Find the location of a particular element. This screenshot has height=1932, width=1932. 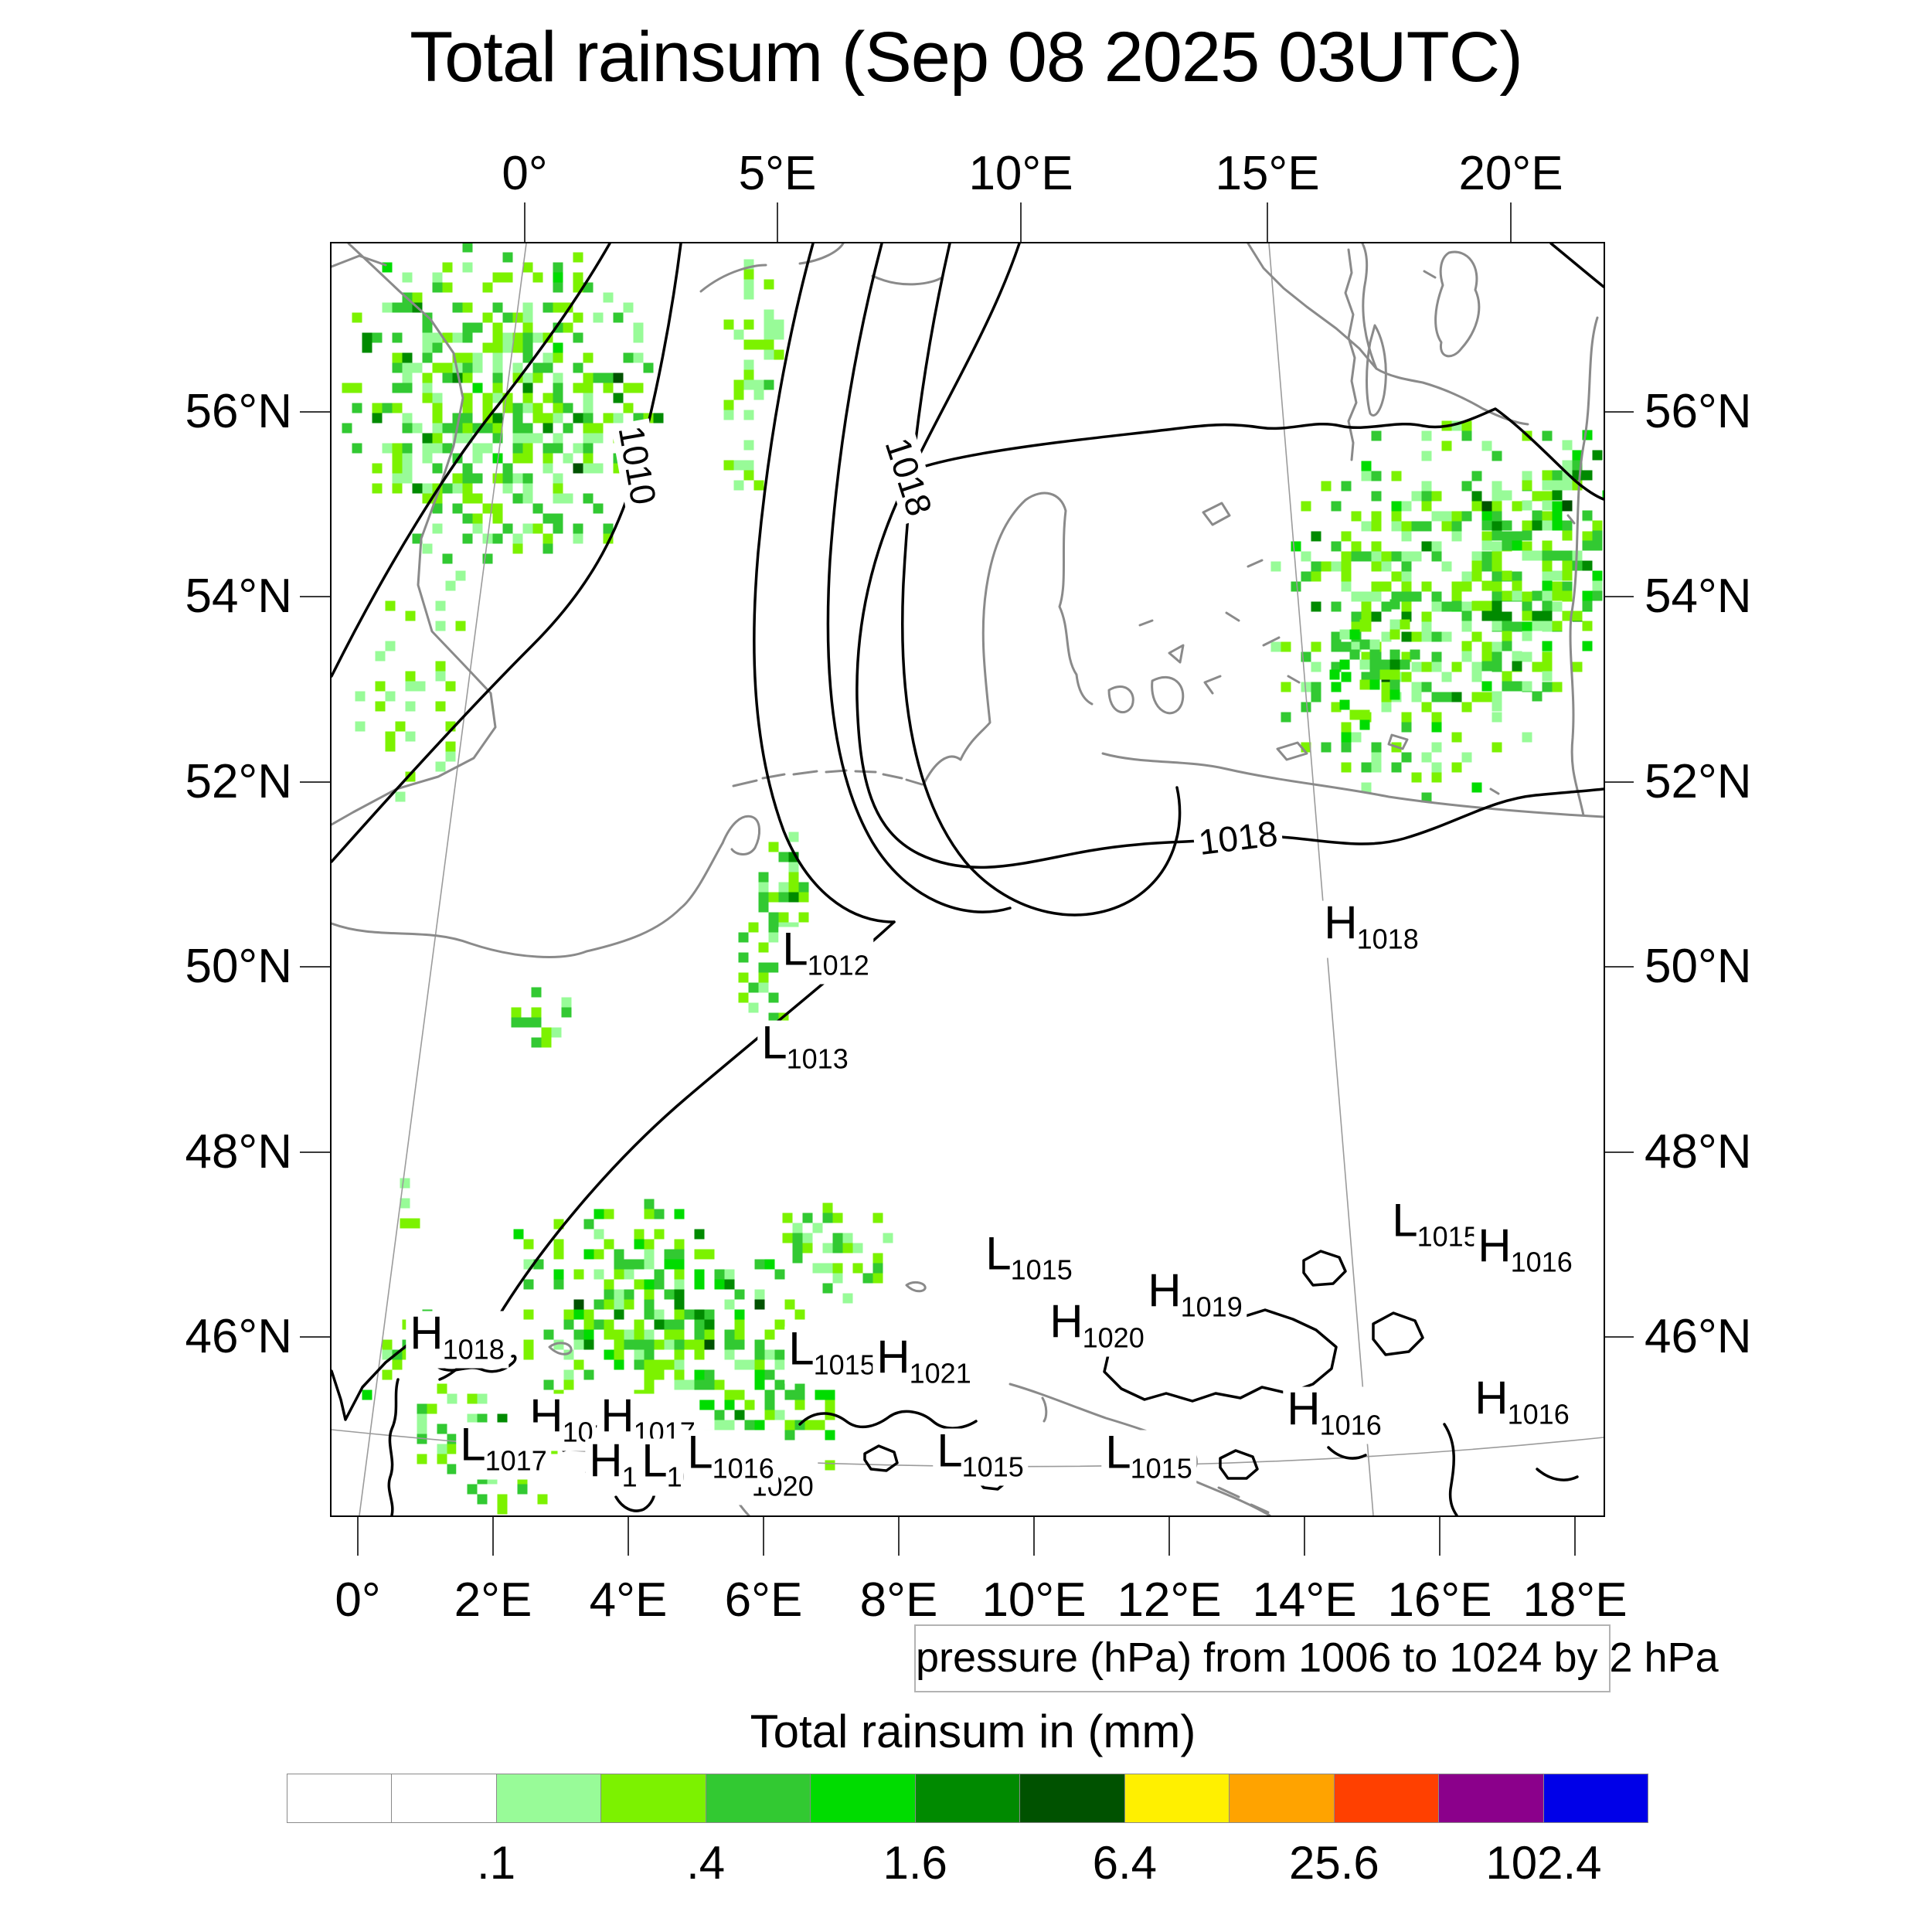

right-axis-label: 52°N is located at coordinates (1699, 781).